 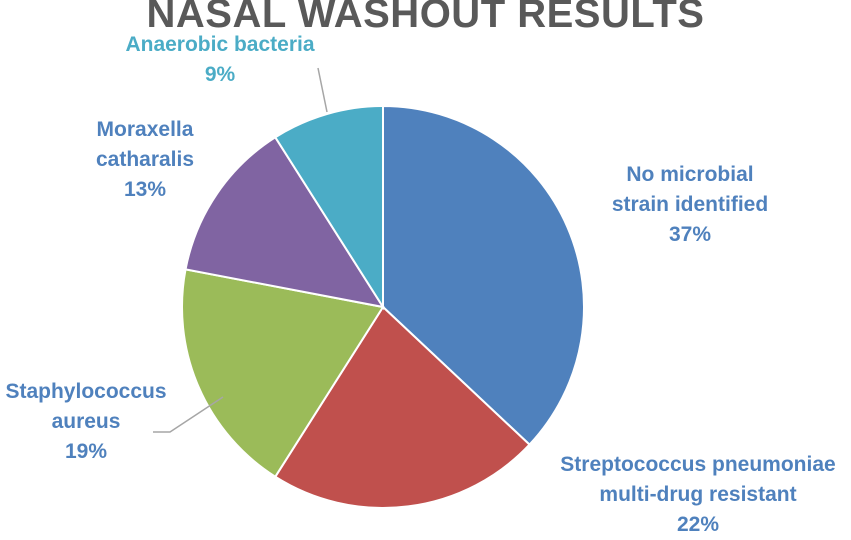 What do you see at coordinates (425, 18) in the screenshot?
I see `chart-title: NASAL WASHOUT RESULTS` at bounding box center [425, 18].